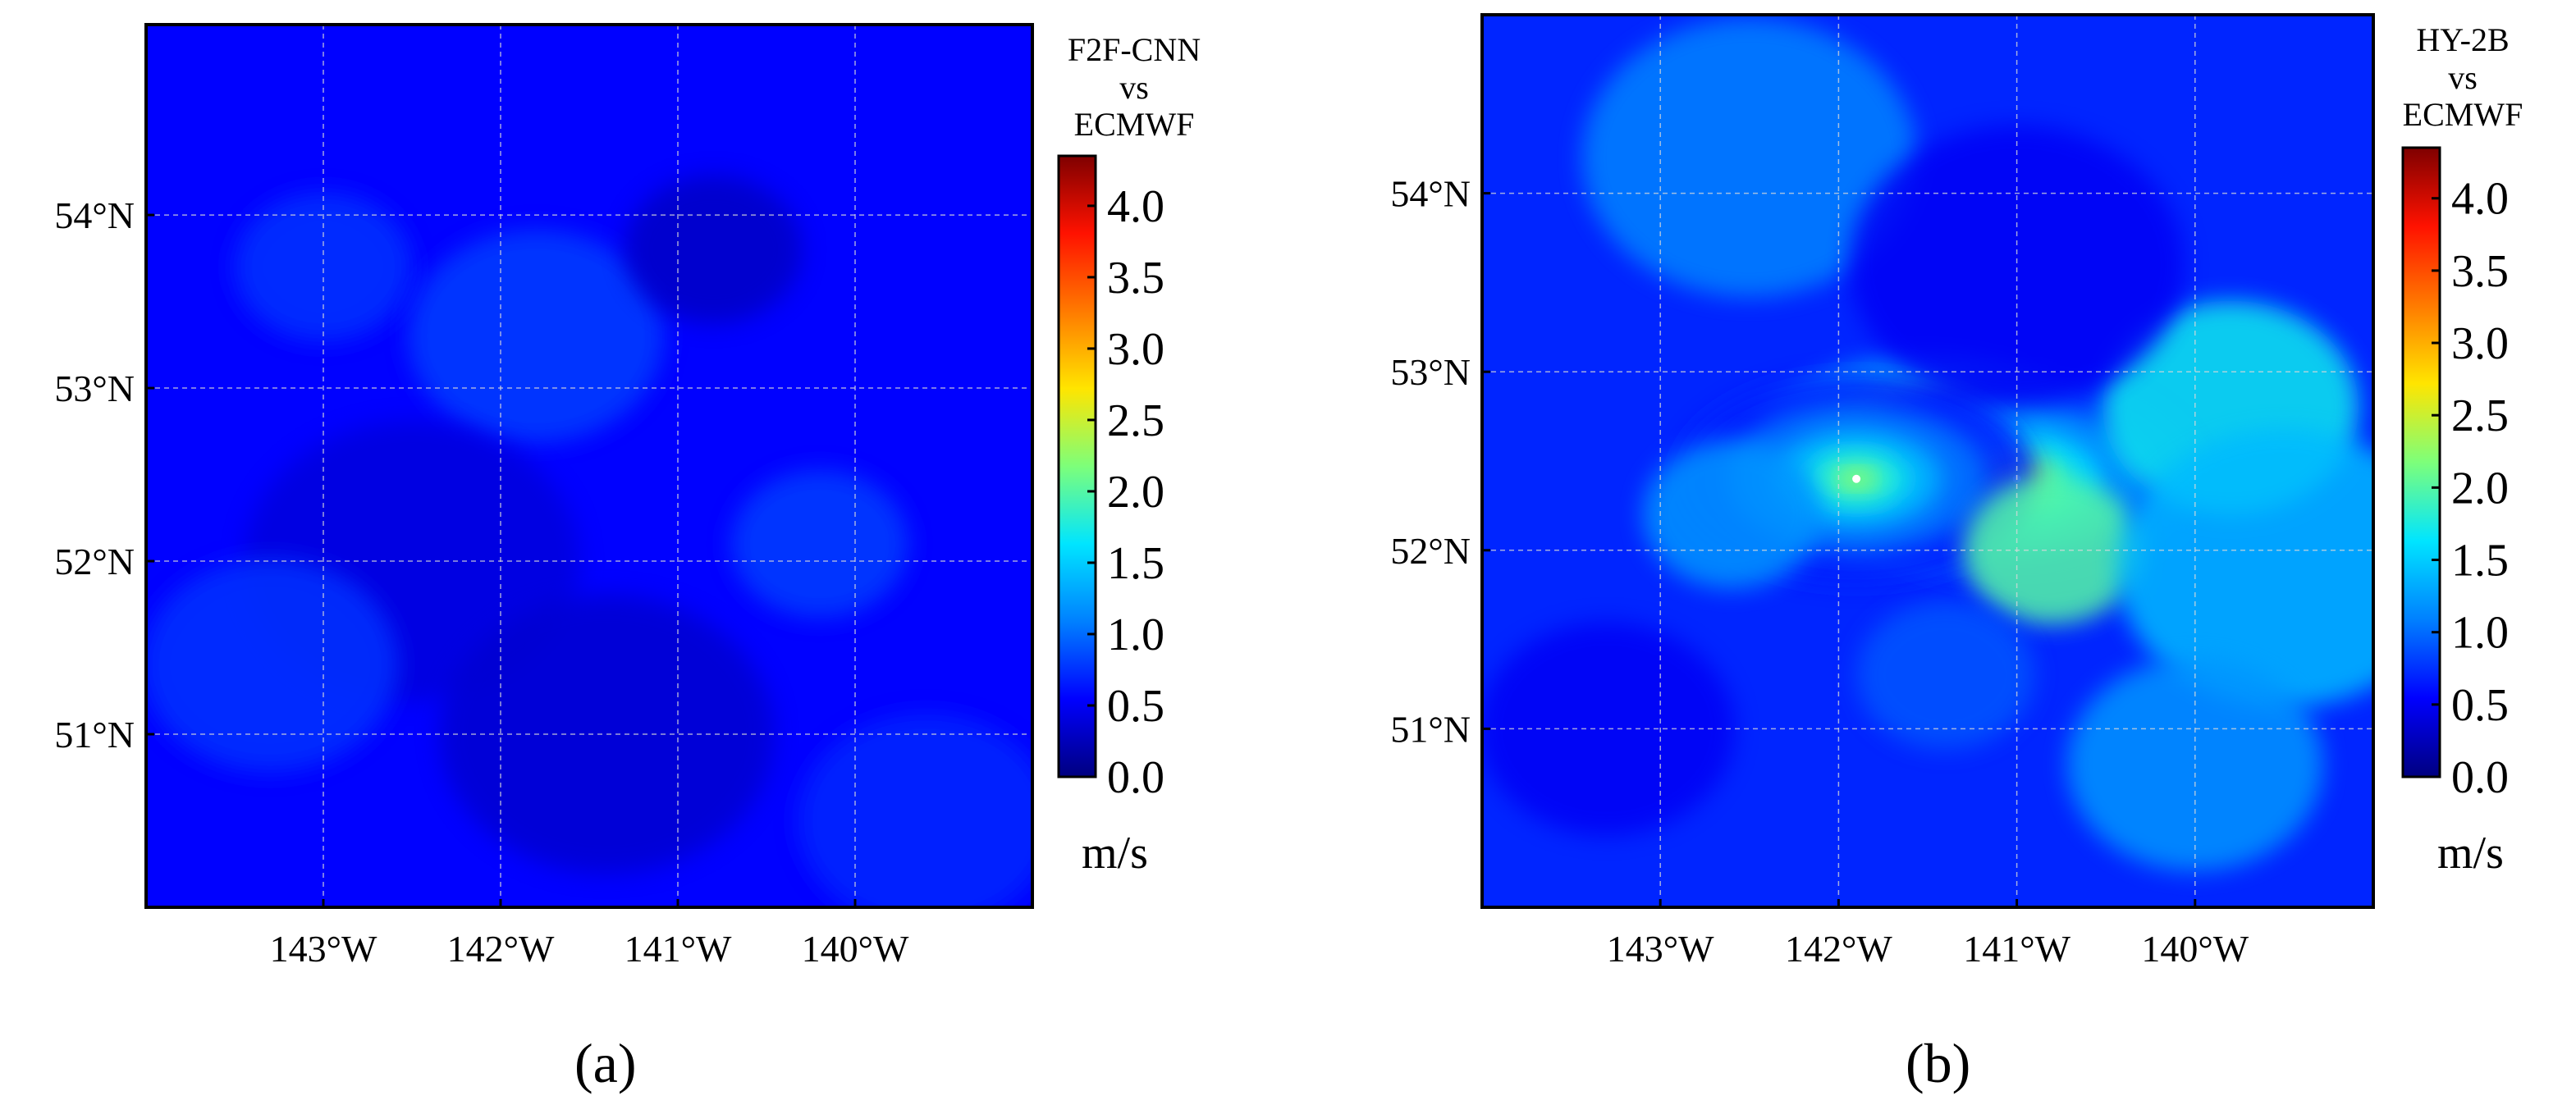 Image resolution: width=2576 pixels, height=1114 pixels. I want to click on colorbar-title-a-line1: F2F-CNN, so click(1134, 50).